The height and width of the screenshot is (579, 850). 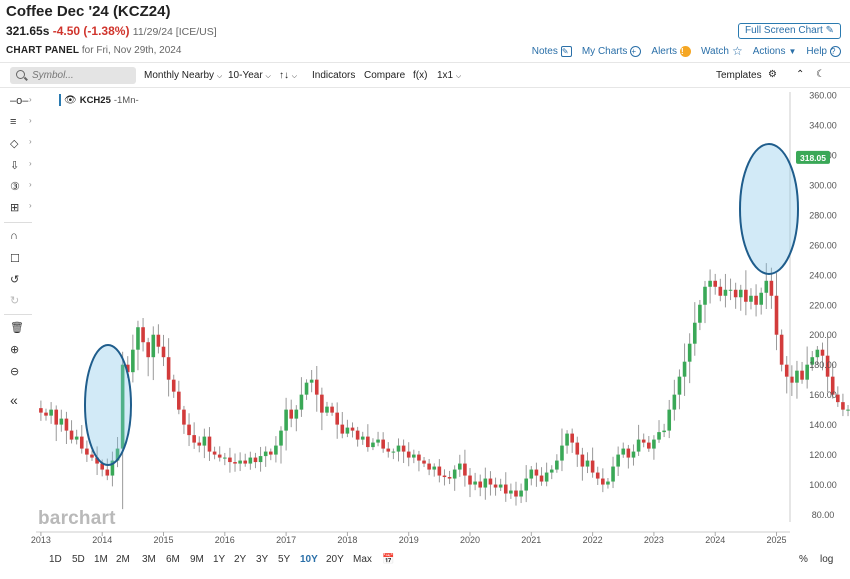 I want to click on bar-type-dropdown: ↑↓ ⌵, so click(x=288, y=75).